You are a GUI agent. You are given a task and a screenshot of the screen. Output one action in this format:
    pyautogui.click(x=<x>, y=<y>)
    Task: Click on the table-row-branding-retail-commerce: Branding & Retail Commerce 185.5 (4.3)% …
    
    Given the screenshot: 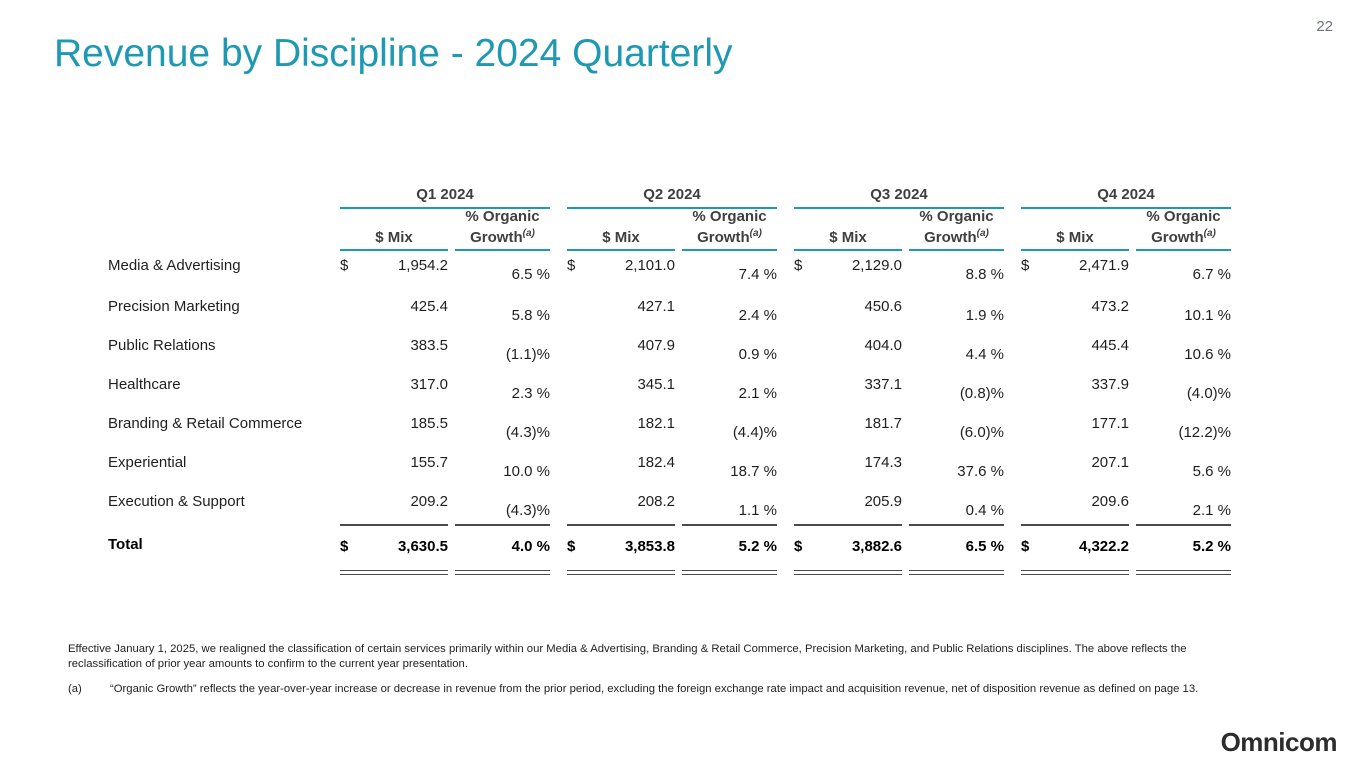 What is the action you would take?
    pyautogui.click(x=669, y=426)
    